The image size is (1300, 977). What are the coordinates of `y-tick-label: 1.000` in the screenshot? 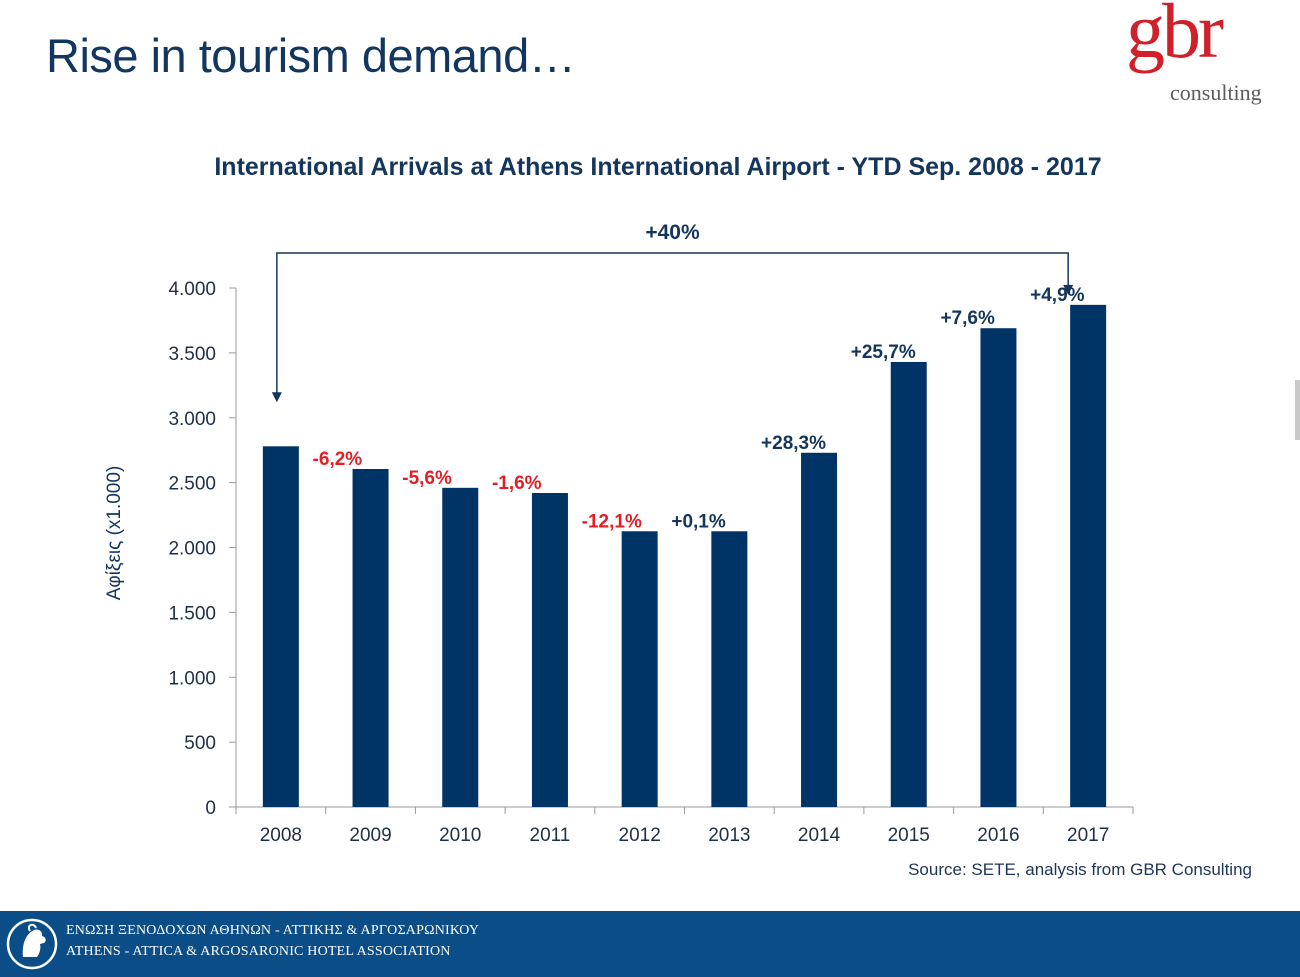 It's located at (192, 678).